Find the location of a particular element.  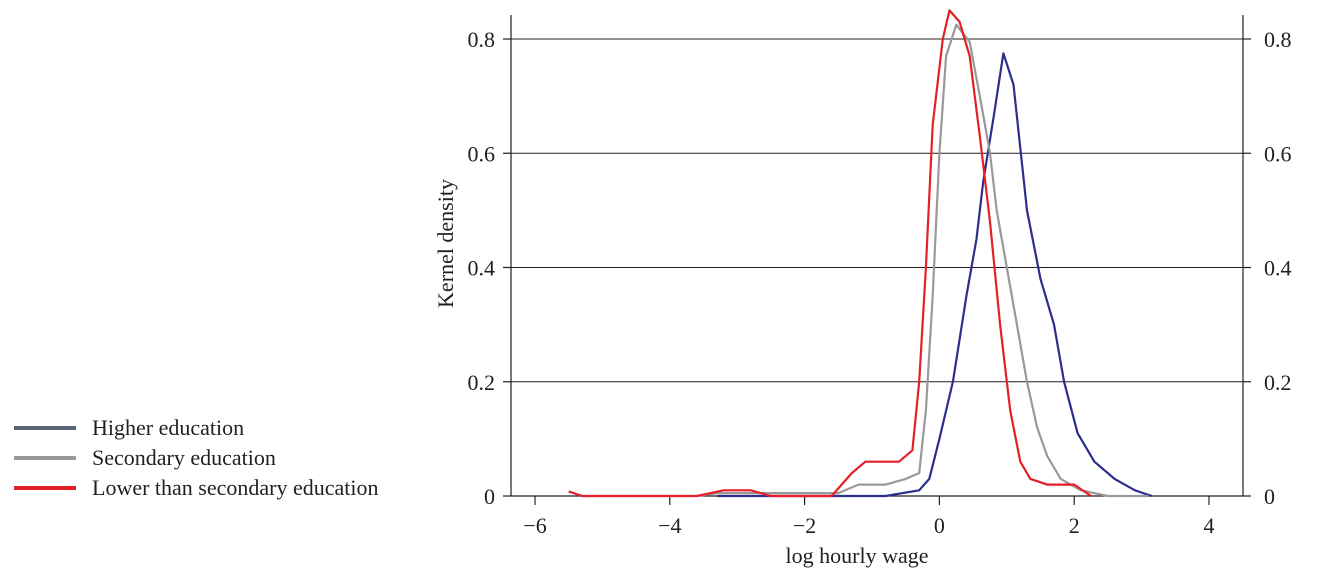

legend-item-secondary-education: Secondary education is located at coordinates (234, 458).